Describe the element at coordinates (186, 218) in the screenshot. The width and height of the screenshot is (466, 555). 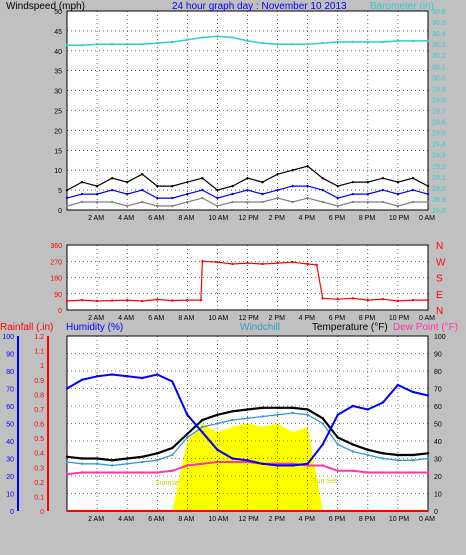
I see `p1-xtick-label: 8 AM` at that location.